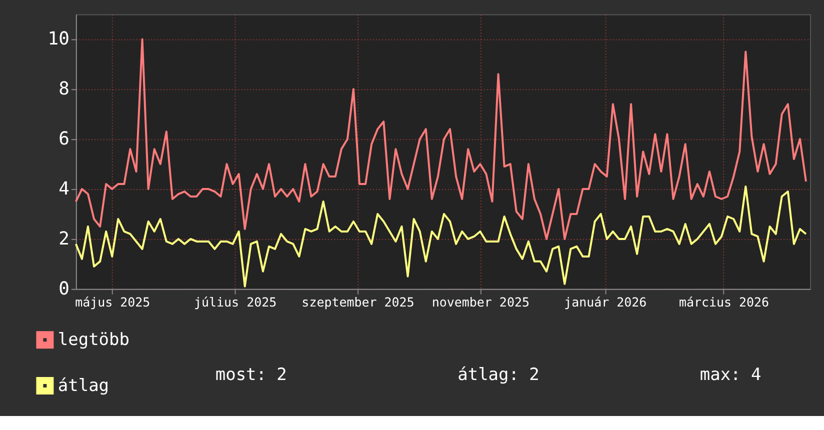  I want to click on x-tick-label: január 2026, so click(605, 302).